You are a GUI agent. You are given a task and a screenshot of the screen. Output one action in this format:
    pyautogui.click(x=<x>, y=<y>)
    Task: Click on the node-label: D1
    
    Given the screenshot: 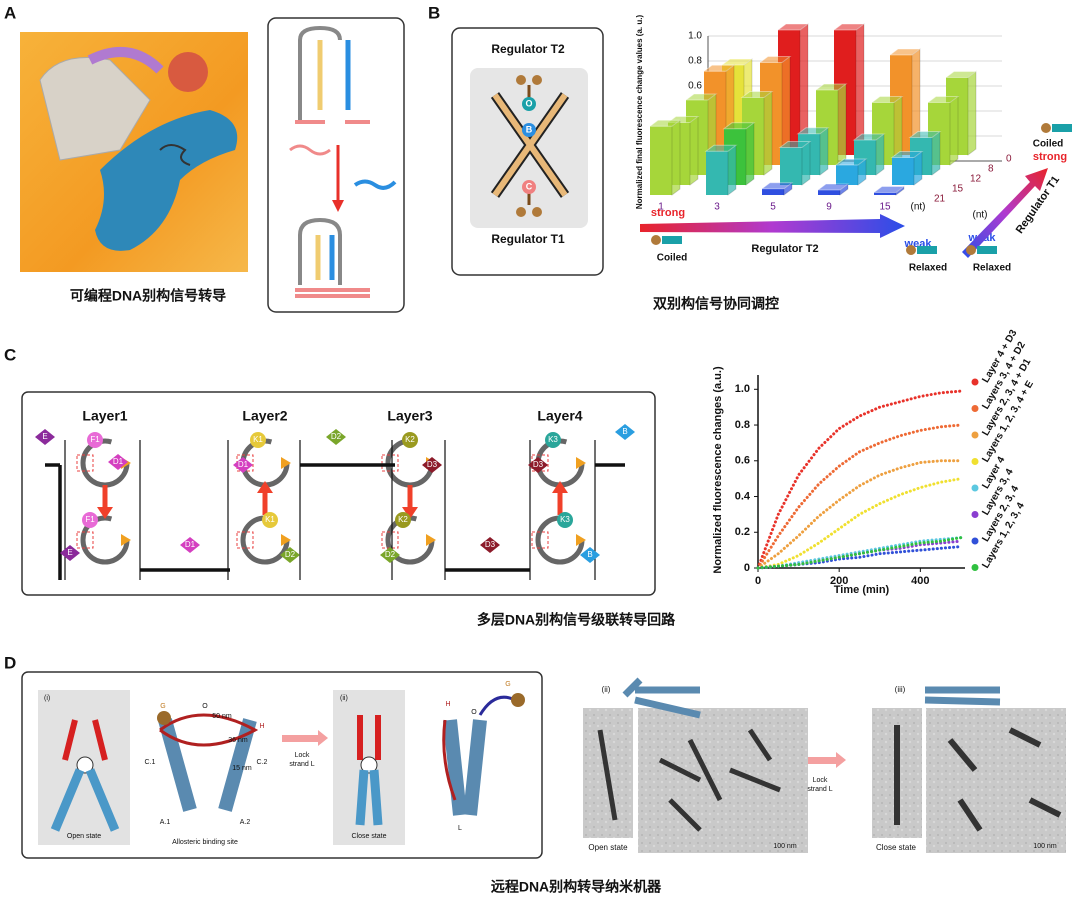 What is the action you would take?
    pyautogui.click(x=190, y=544)
    